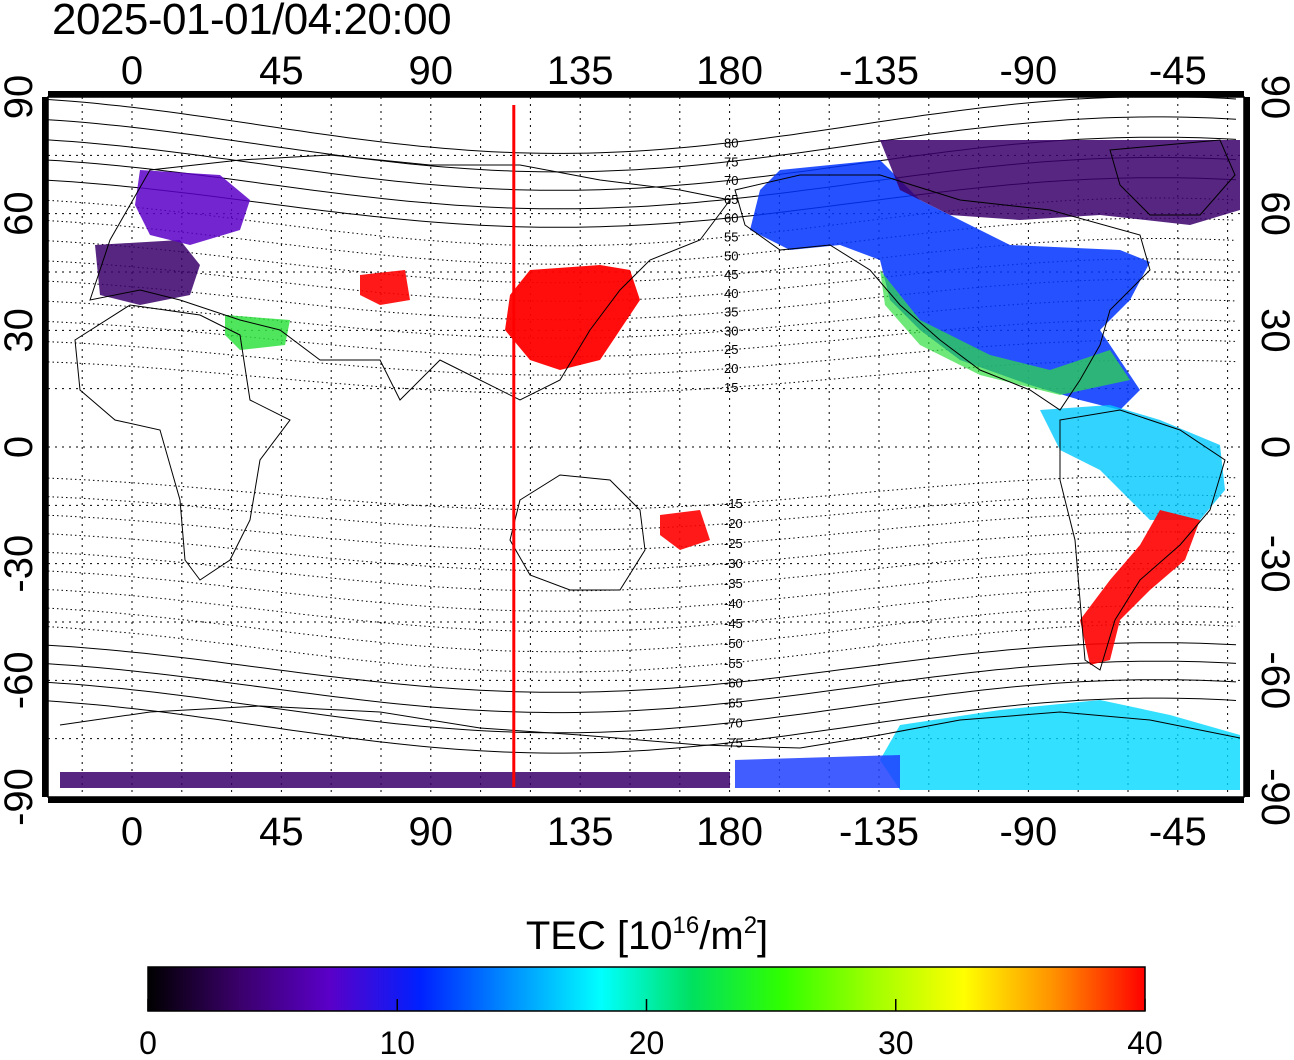  What do you see at coordinates (580, 832) in the screenshot?
I see `lon-tick-label-bottom: 135` at bounding box center [580, 832].